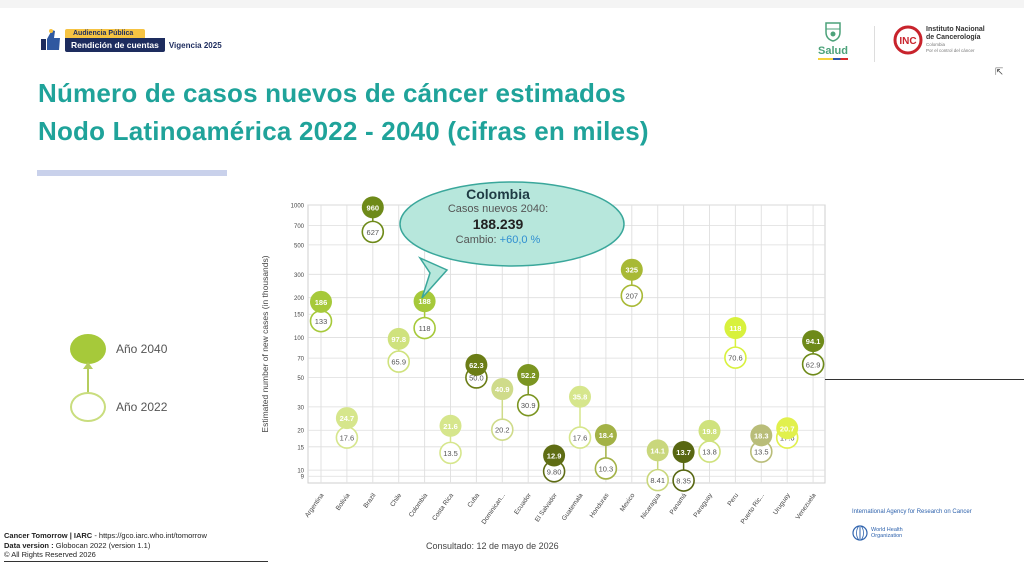 This screenshot has width=1024, height=572. I want to click on legend-dot-2022, so click(88, 407).